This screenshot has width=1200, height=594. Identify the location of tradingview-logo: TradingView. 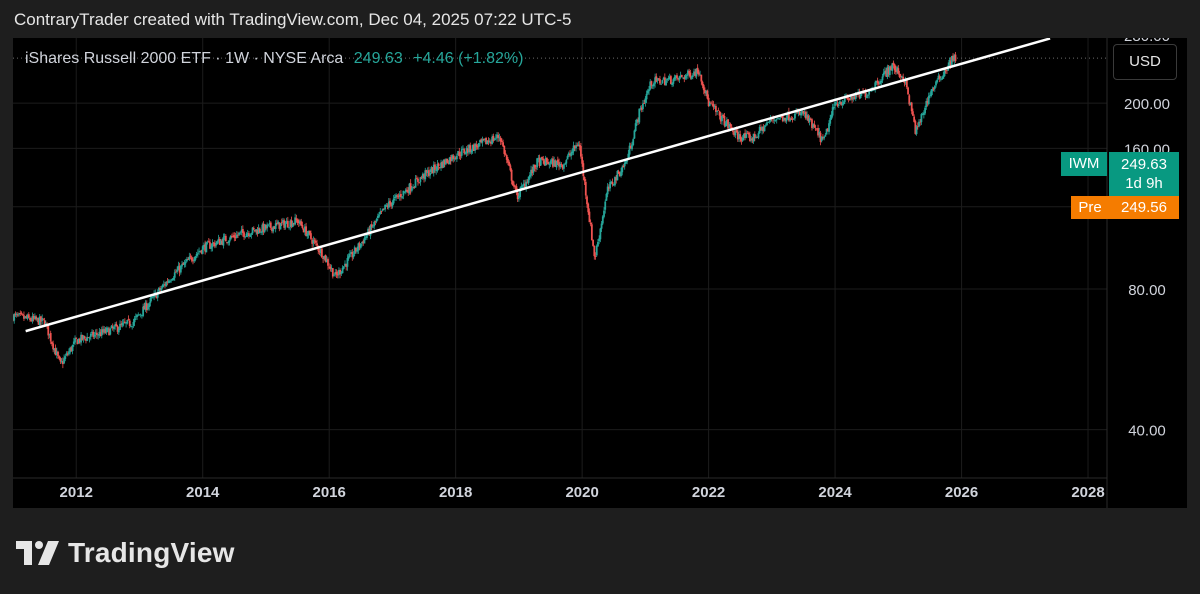
(125, 553).